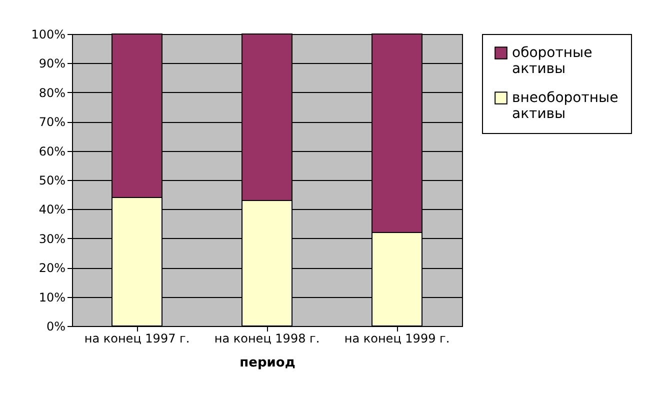  I want to click on y-tick-label: 30%, so click(52, 239).